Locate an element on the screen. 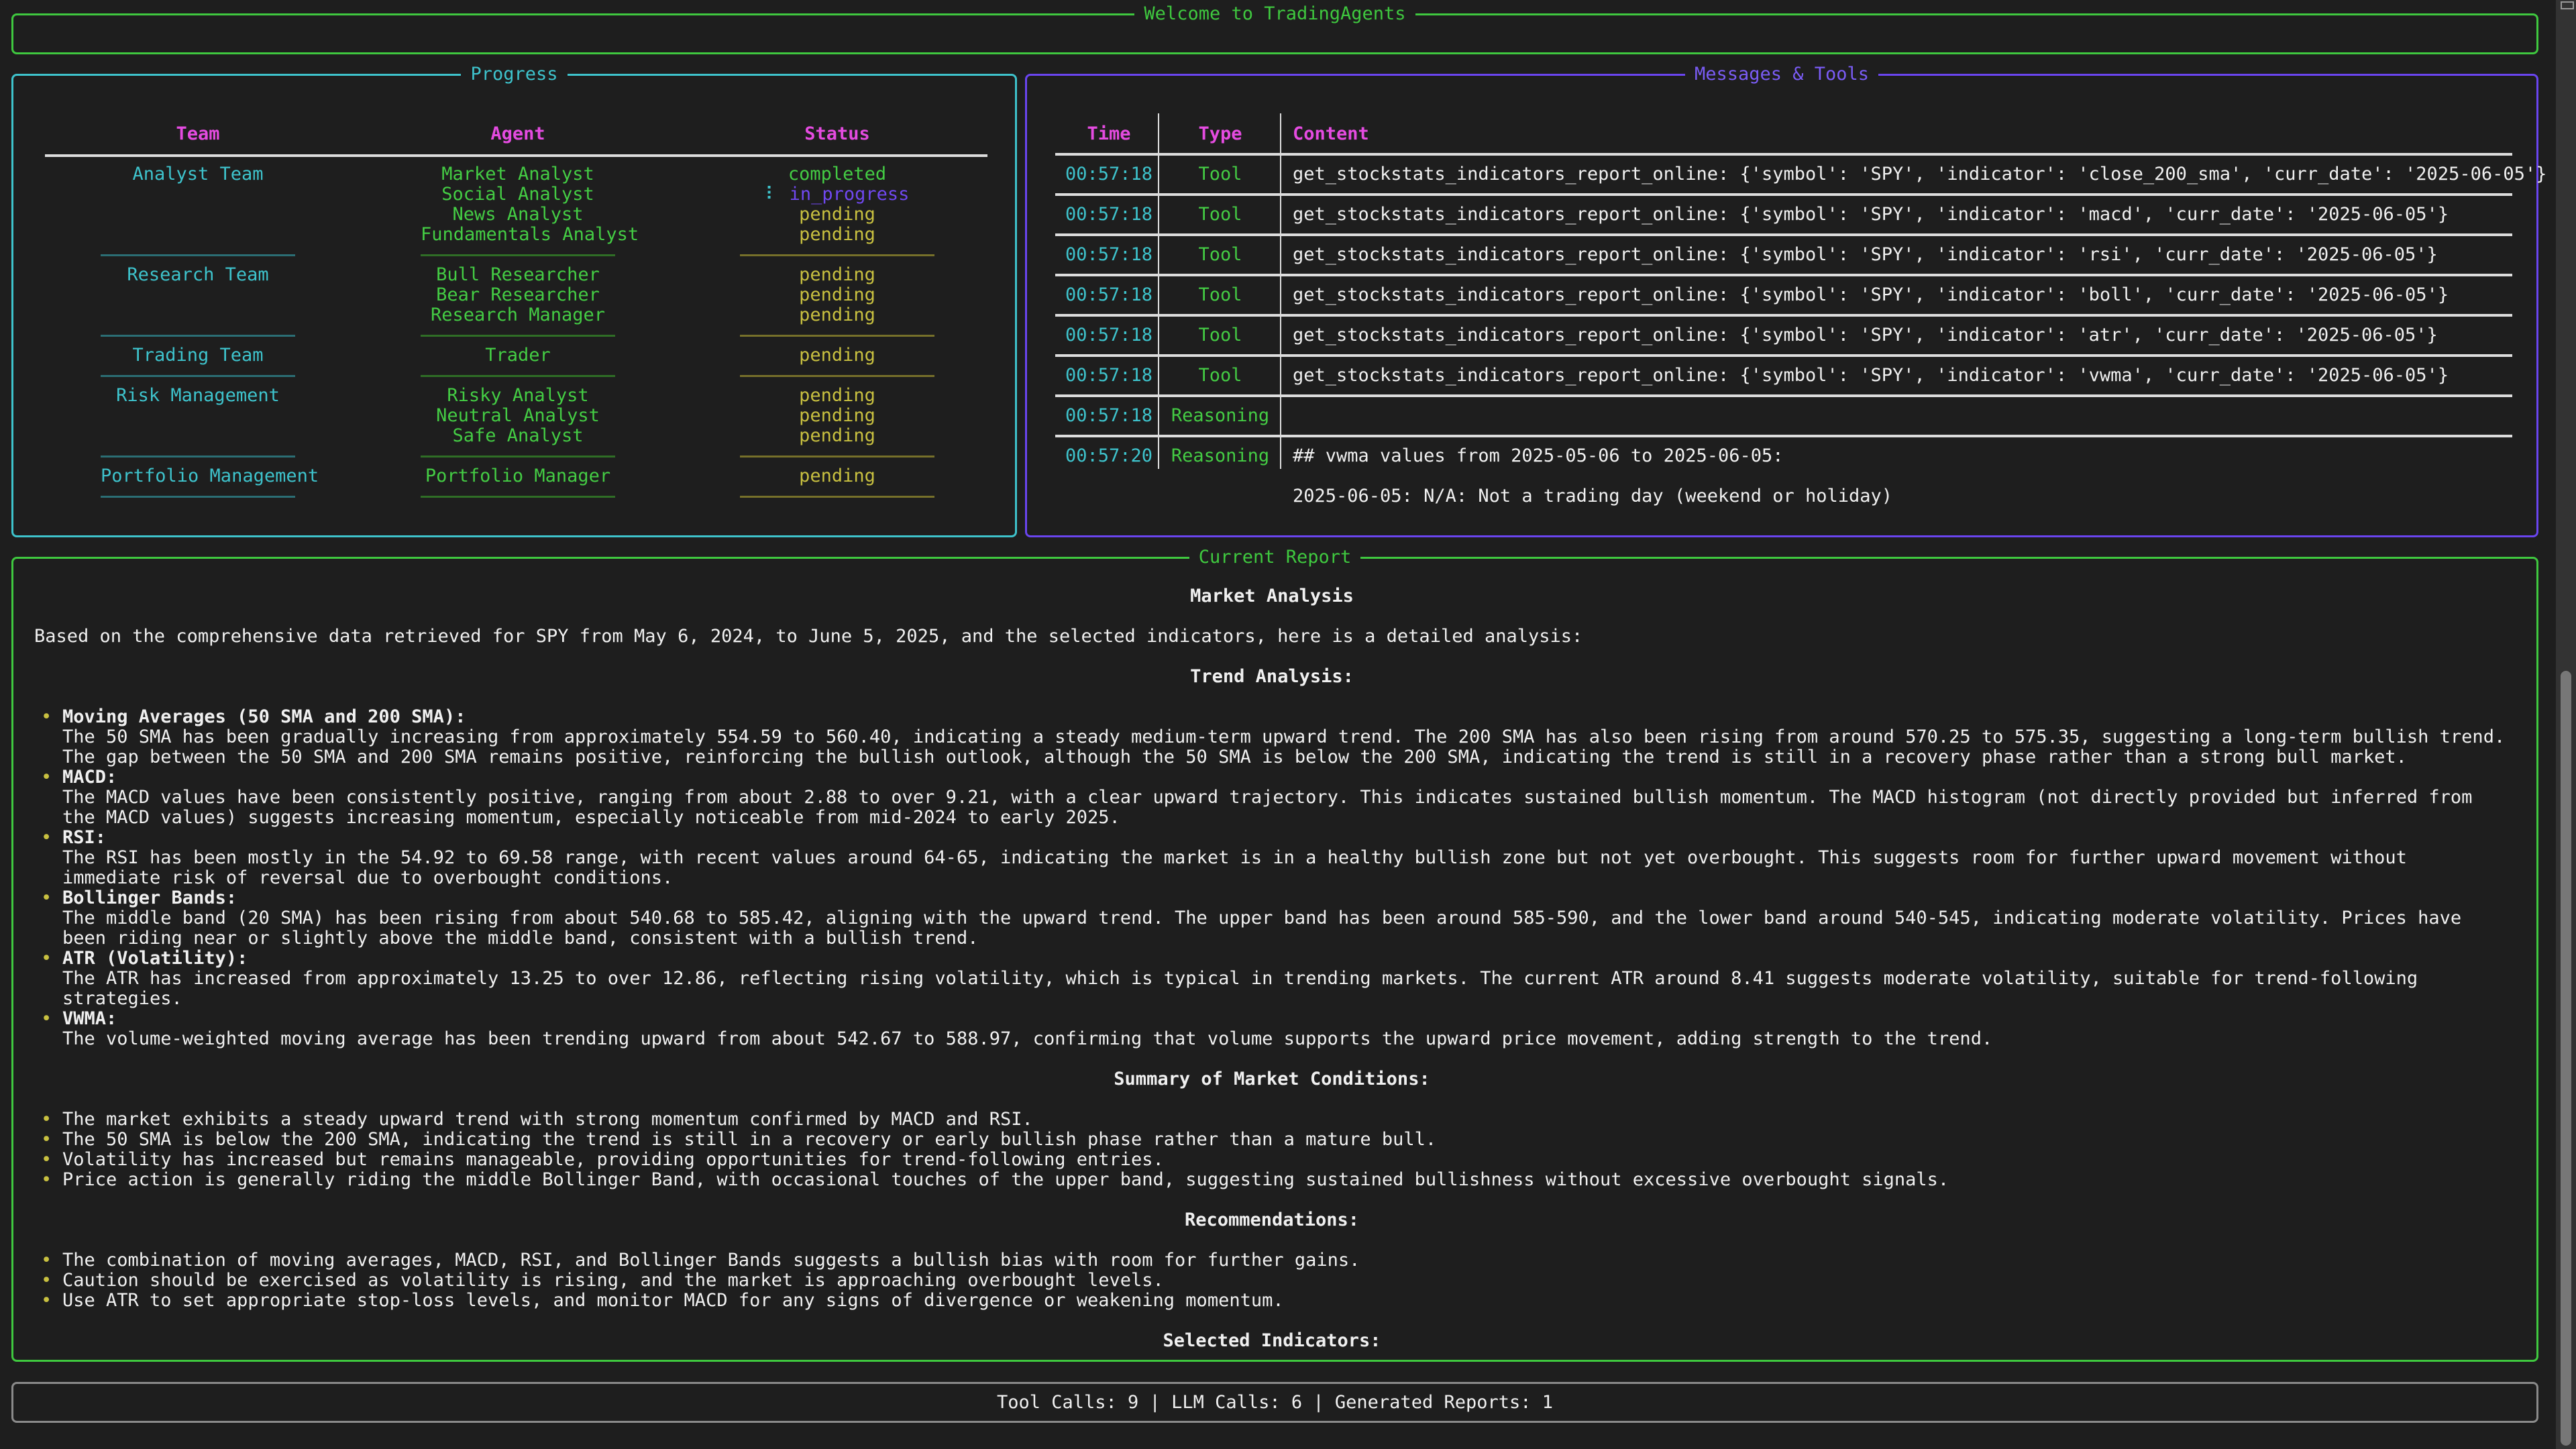 The height and width of the screenshot is (1449, 2576). messages-title: Messages & Tools is located at coordinates (1781, 74).